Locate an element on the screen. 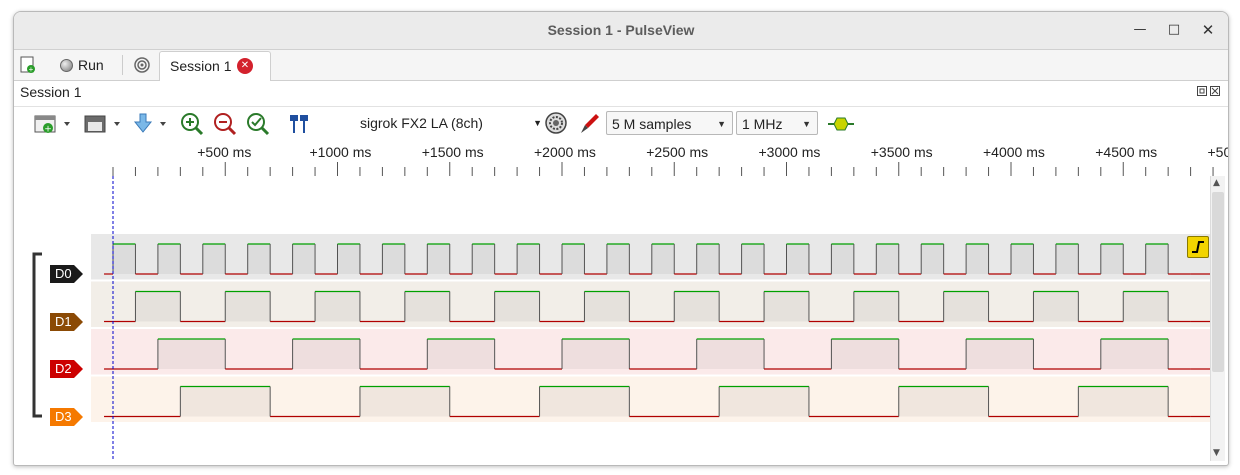  vertical-scrollbar: ▲ ▼ is located at coordinates (1217, 318).